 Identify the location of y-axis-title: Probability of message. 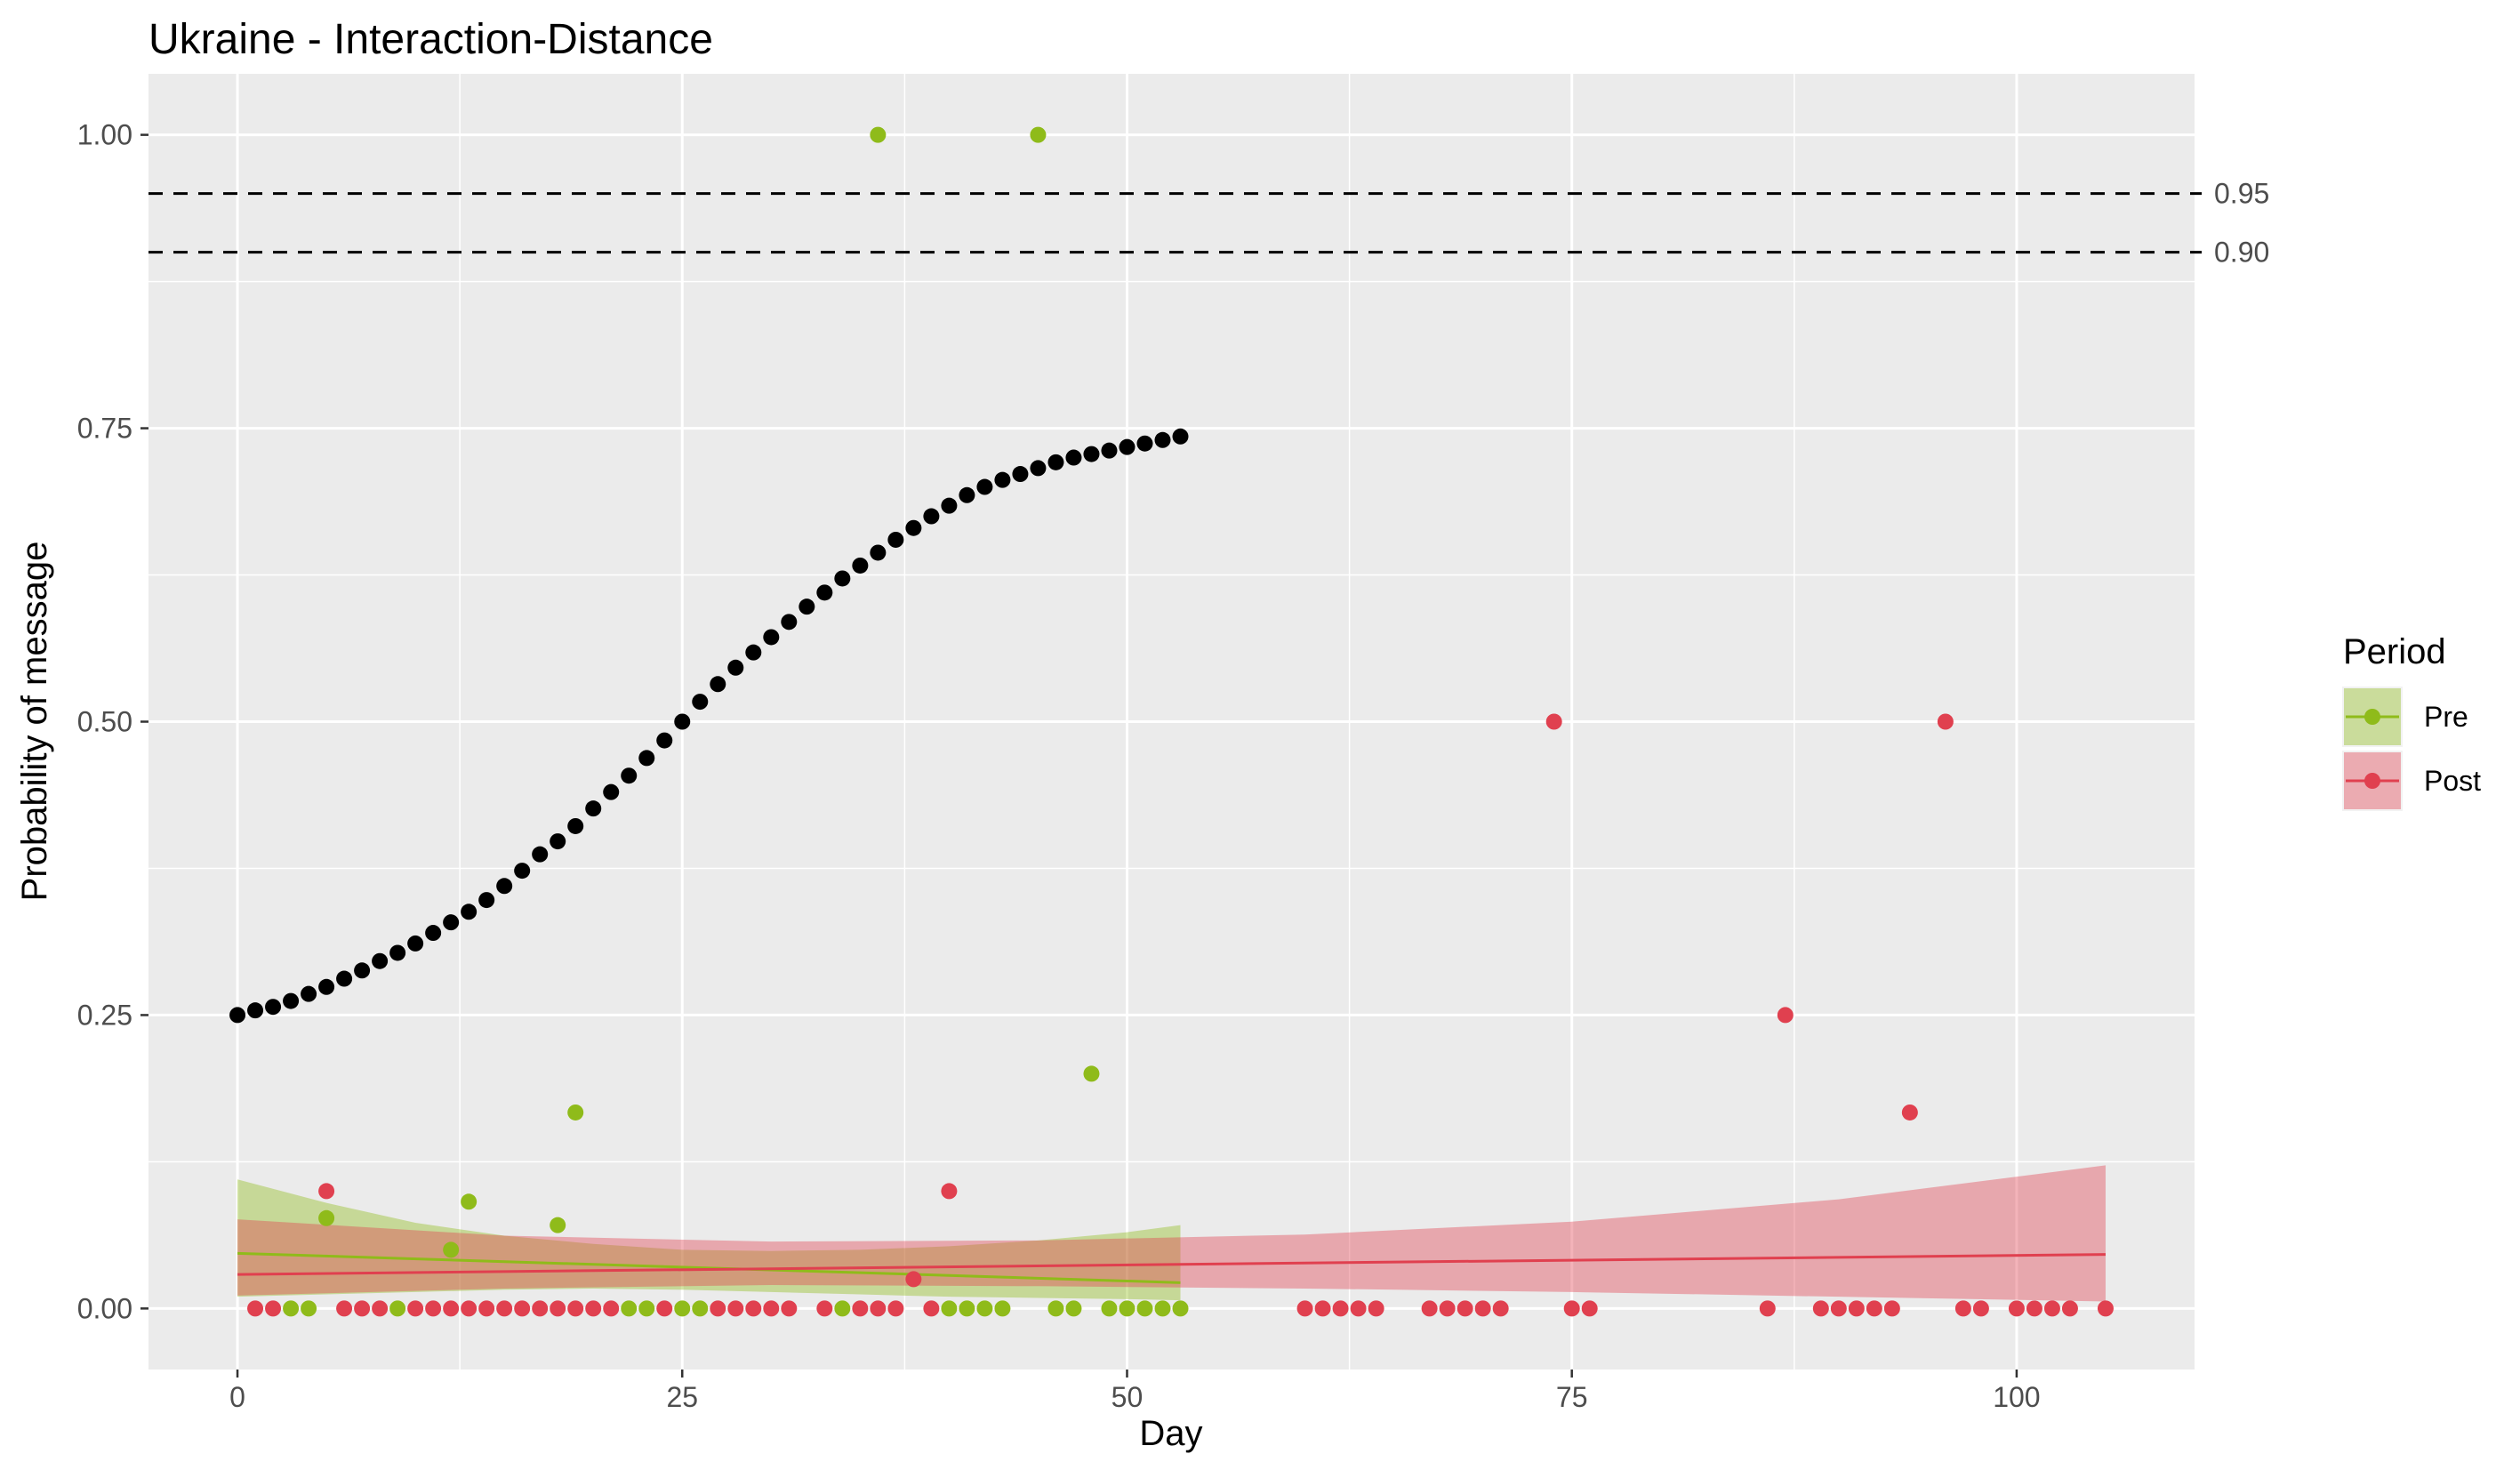
(34, 722).